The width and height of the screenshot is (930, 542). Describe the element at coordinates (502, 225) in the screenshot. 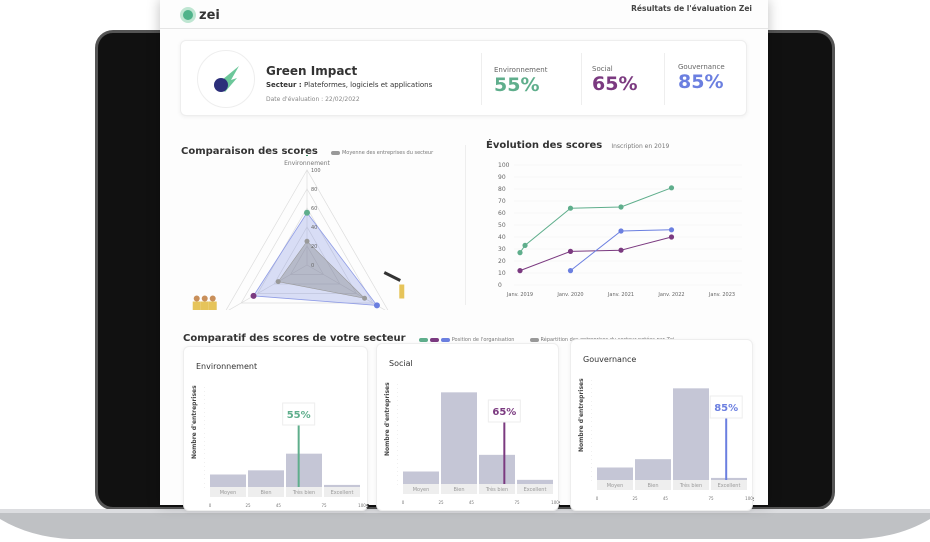

I see `y-tick-label: 50` at that location.